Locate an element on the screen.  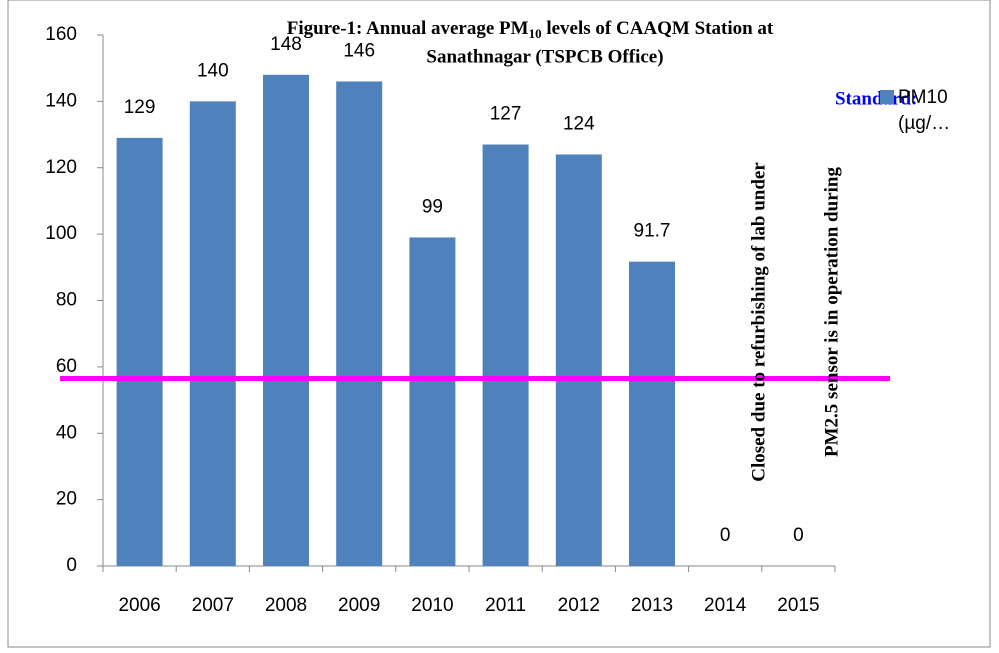
annotation: Closed due to refurbishing of lab under is located at coordinates (758, 322).